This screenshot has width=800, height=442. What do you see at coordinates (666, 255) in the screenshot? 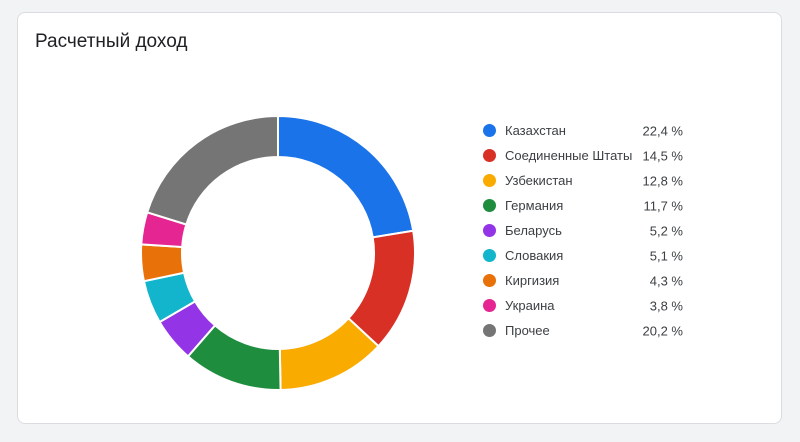
I see `legend-value: 5,1 %` at bounding box center [666, 255].